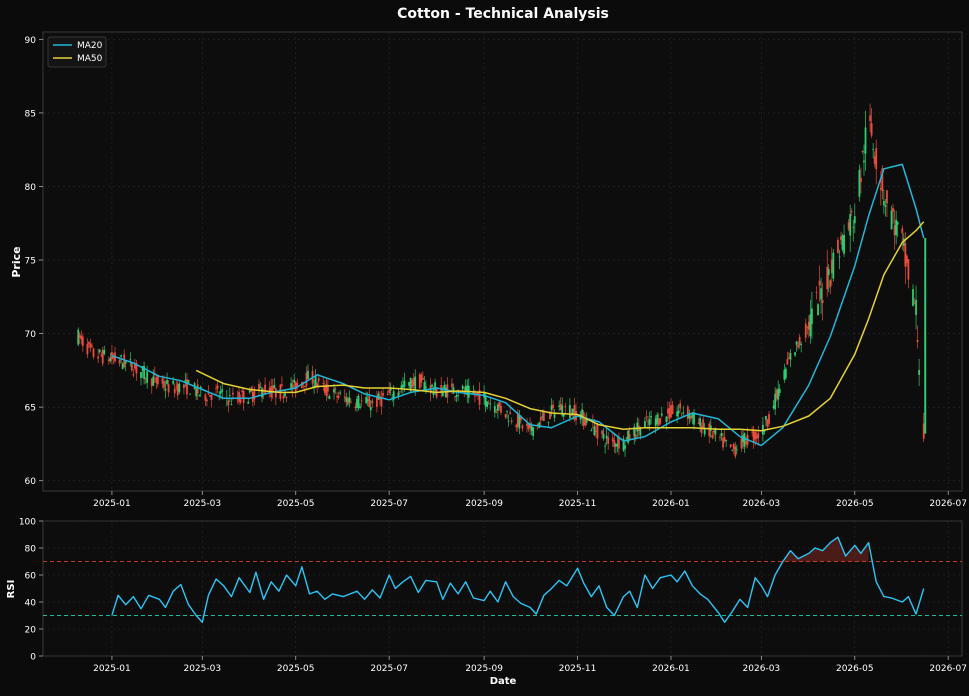 This screenshot has height=696, width=969. I want to click on price-y-tick-label: 65, so click(30, 409).